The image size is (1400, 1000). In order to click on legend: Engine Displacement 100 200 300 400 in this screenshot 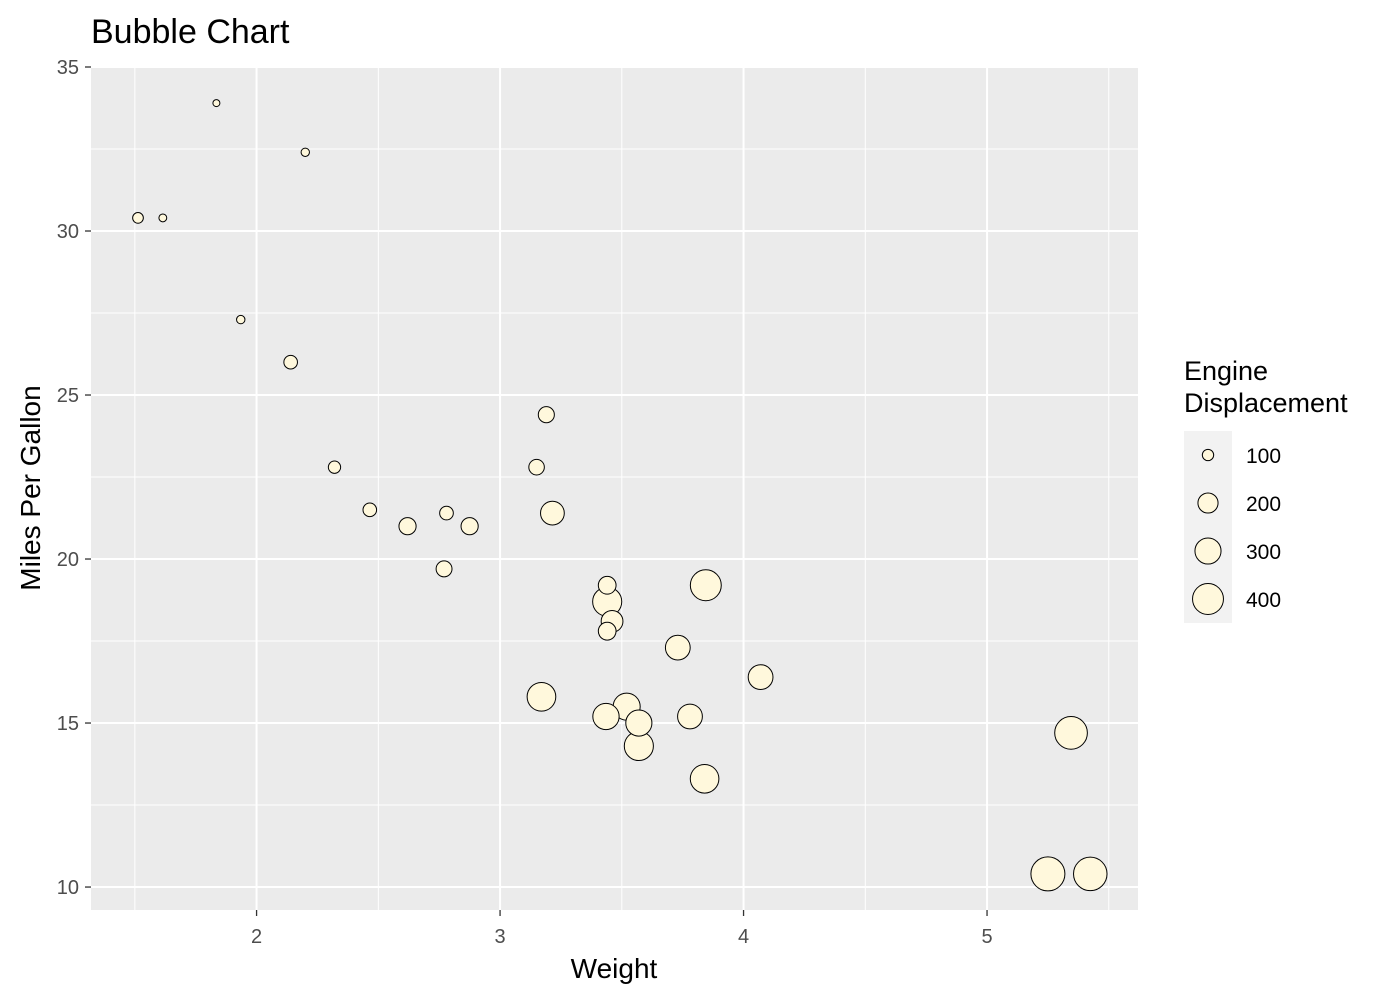, I will do `click(1266, 489)`.